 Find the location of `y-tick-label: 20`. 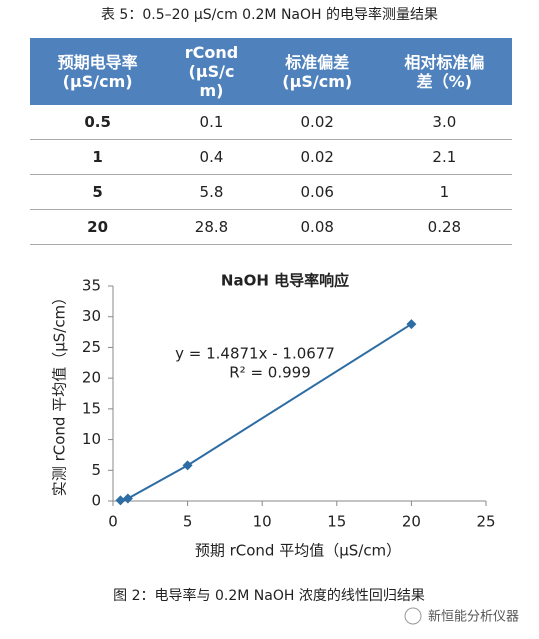

y-tick-label: 20 is located at coordinates (91, 378).